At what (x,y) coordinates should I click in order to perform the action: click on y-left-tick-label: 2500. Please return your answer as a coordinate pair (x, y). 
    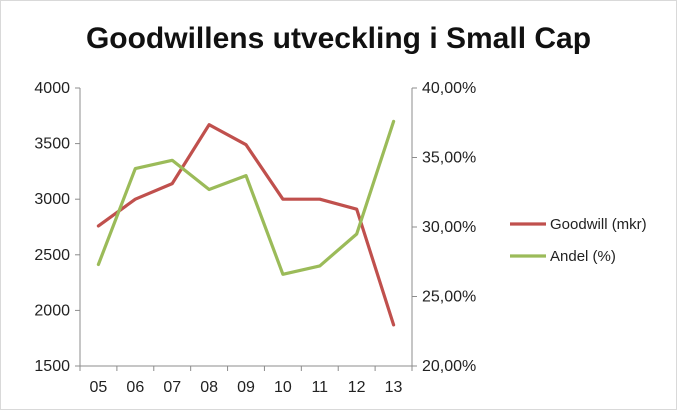
    Looking at the image, I should click on (52, 255).